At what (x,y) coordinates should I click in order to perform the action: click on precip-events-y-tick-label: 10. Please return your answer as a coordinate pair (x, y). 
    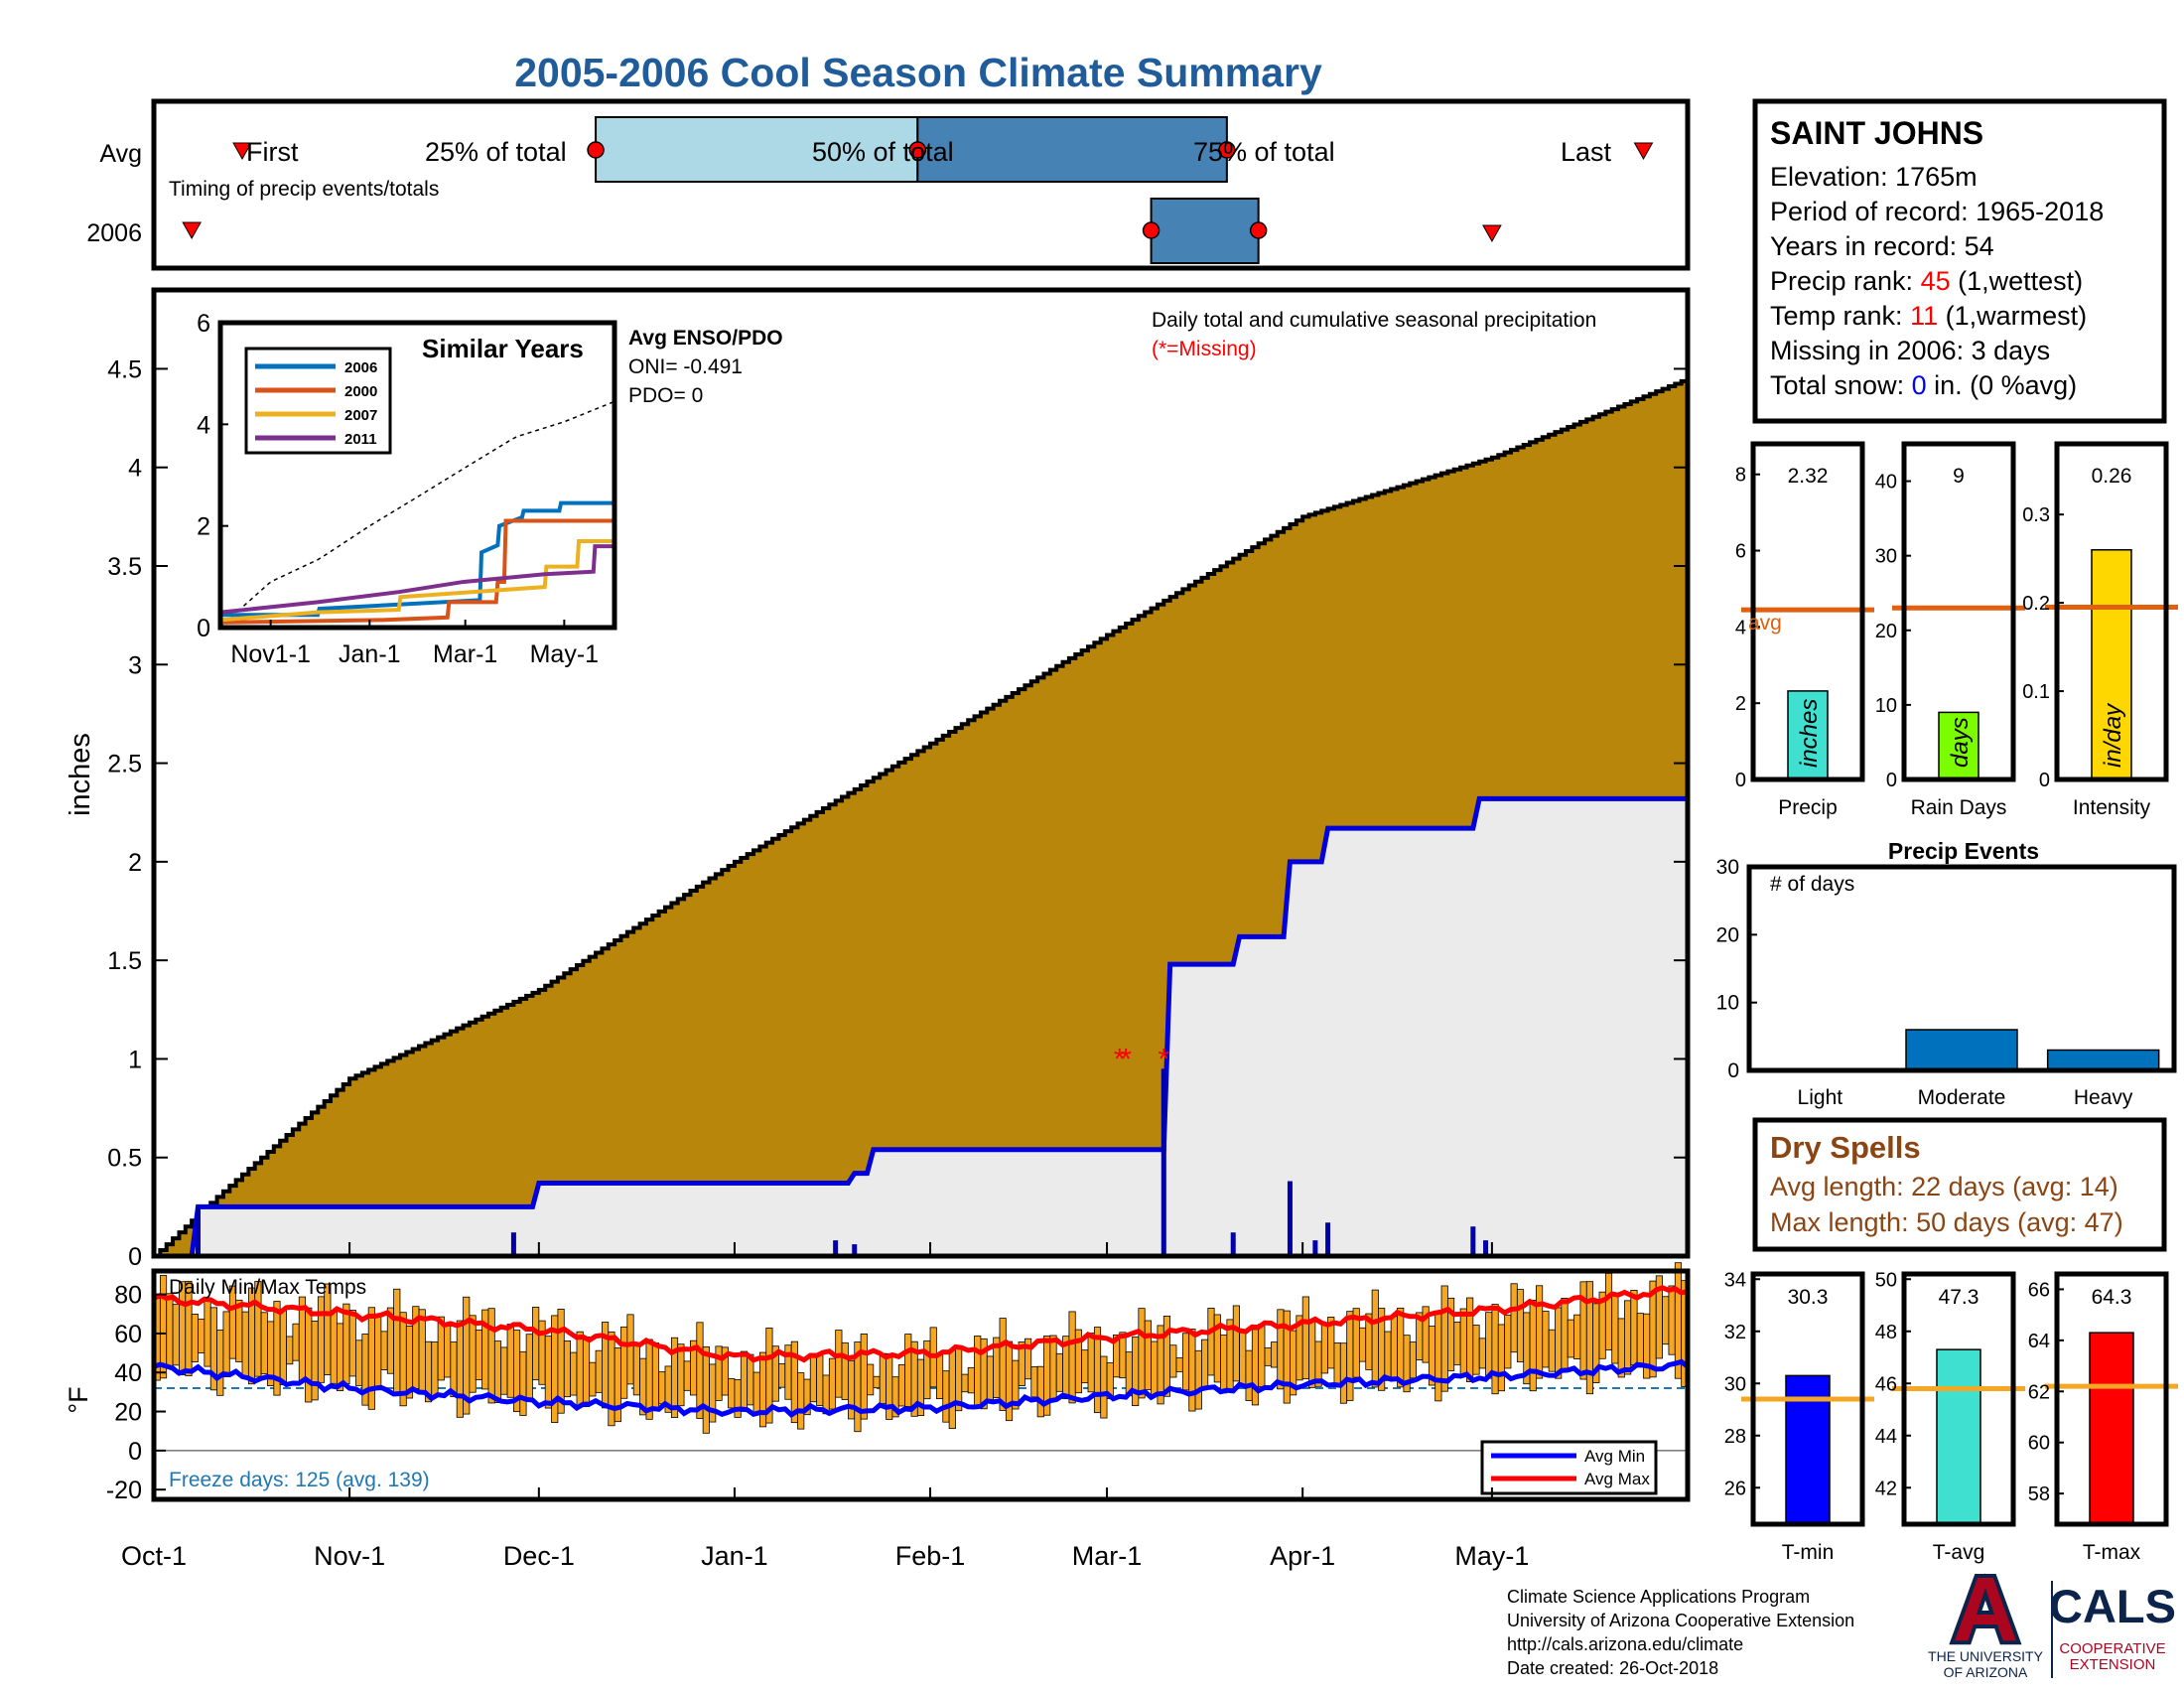
    Looking at the image, I should click on (1727, 1003).